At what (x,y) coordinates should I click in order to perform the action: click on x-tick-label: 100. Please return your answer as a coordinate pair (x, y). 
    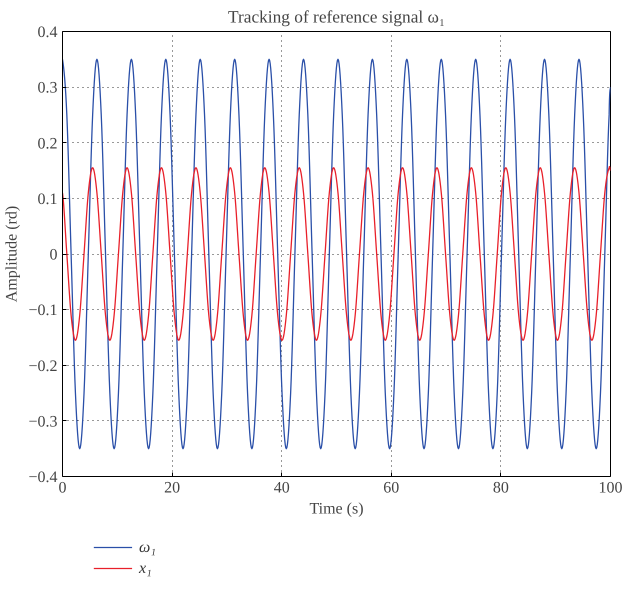
    Looking at the image, I should click on (610, 488).